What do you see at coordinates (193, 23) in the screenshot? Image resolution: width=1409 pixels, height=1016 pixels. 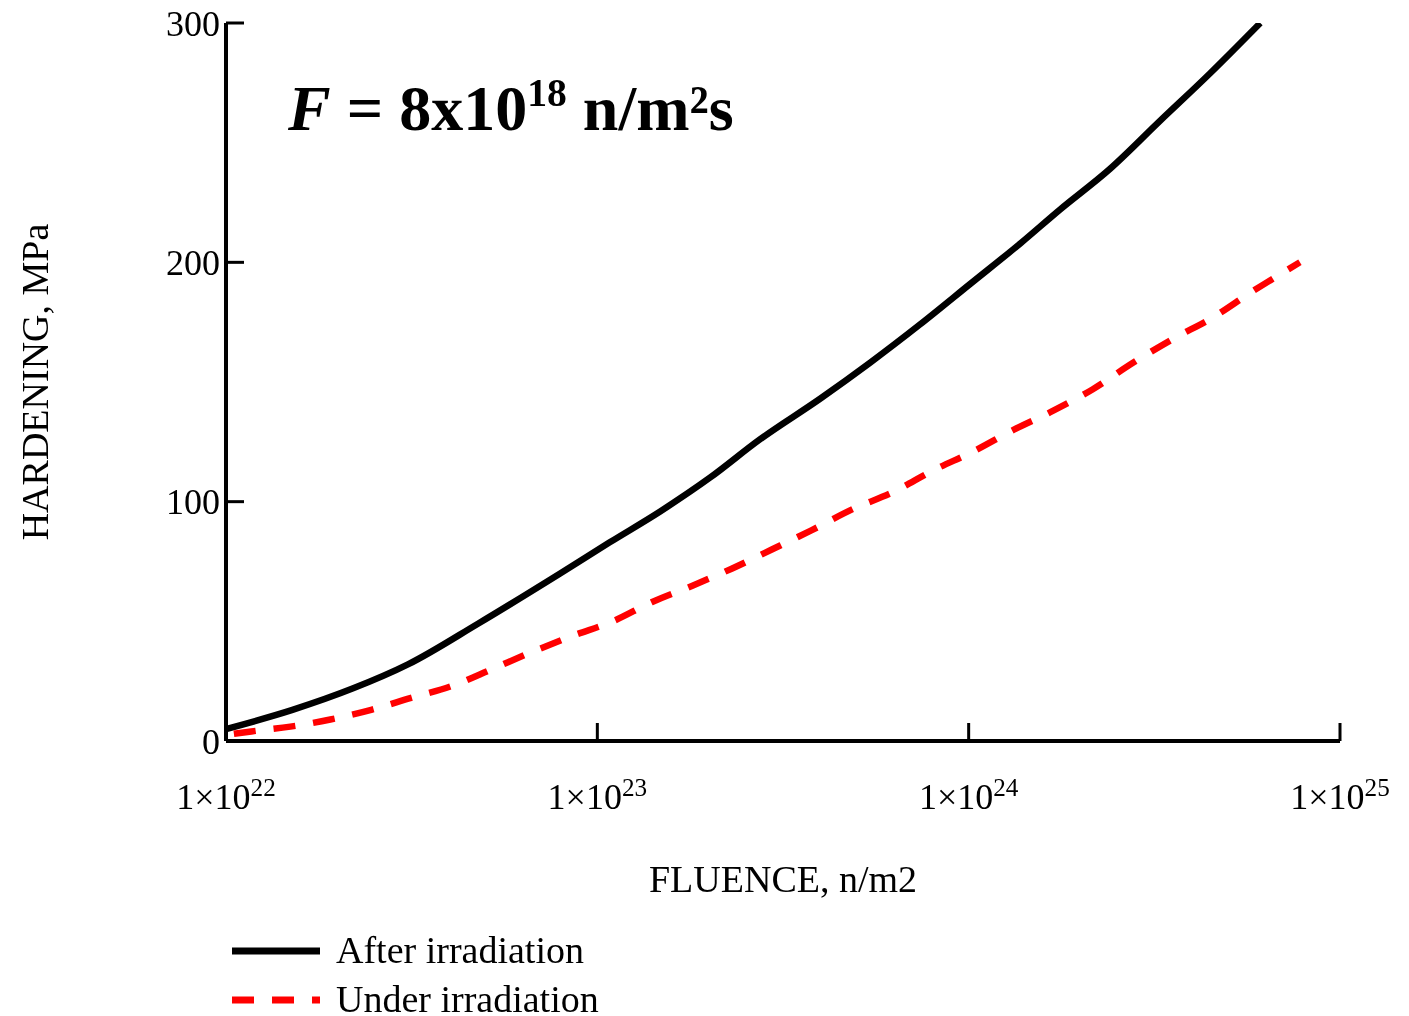 I see `y-tick-label: 300` at bounding box center [193, 23].